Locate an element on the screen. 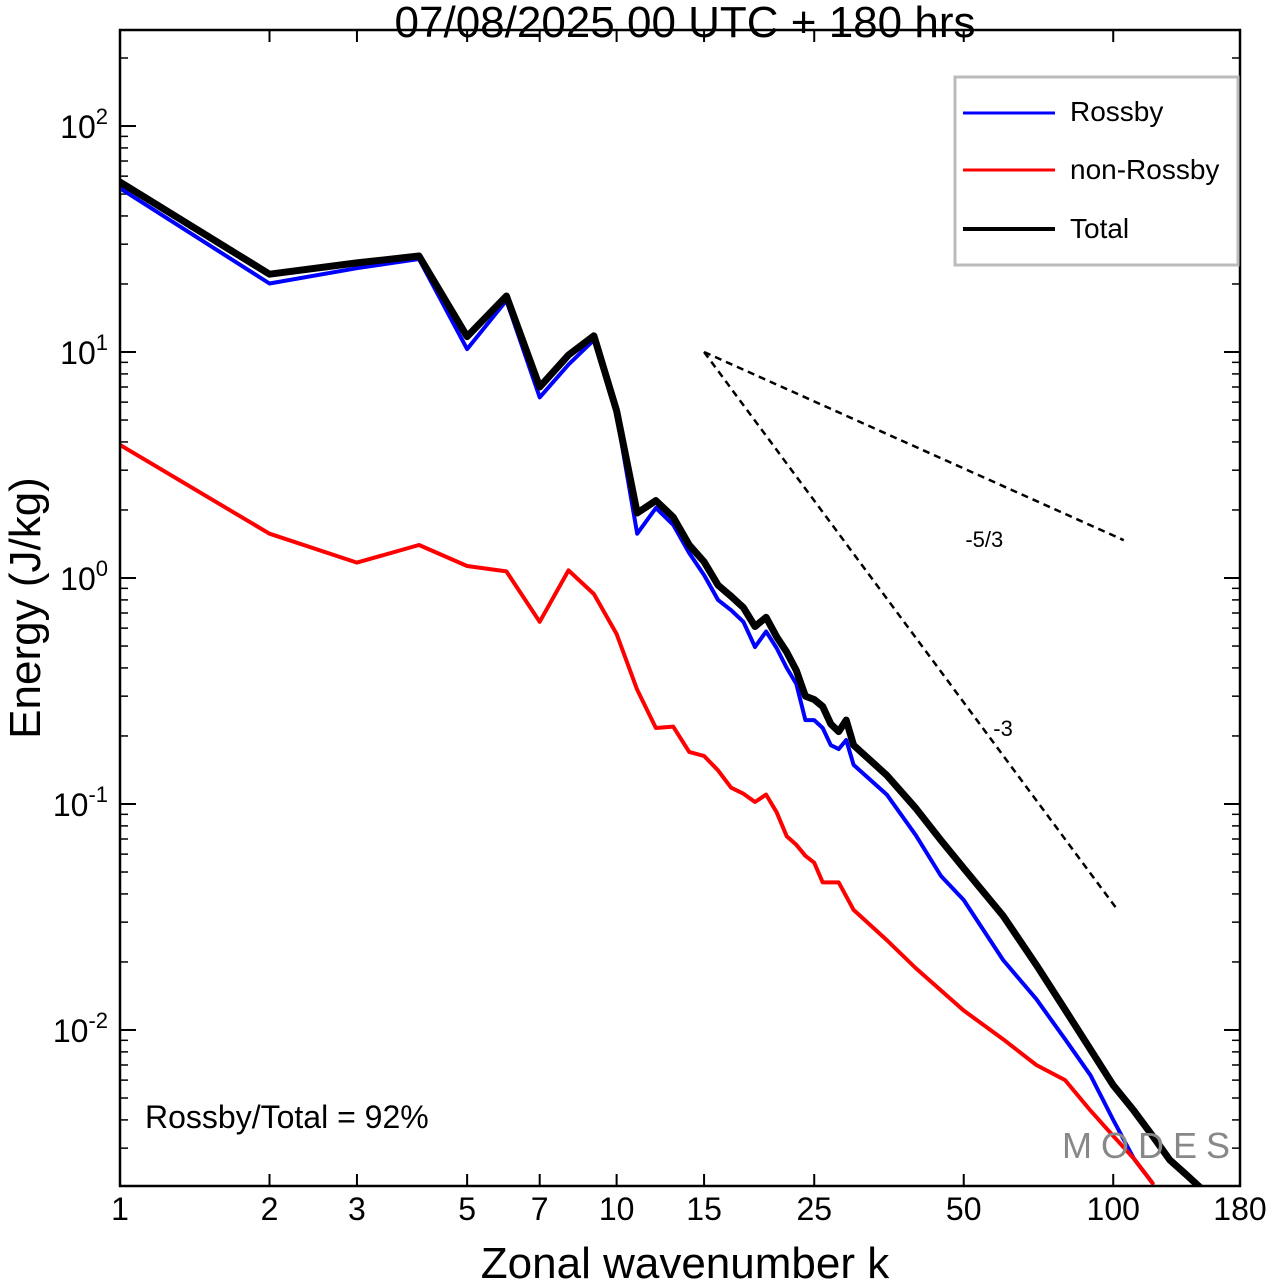 This screenshot has height=1281, width=1280. x-tick-label: 180 is located at coordinates (1239, 1209).